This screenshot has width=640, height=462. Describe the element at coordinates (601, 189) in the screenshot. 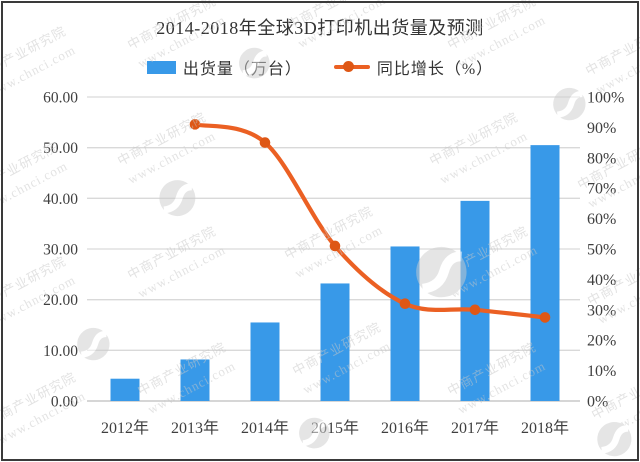

I see `right-axis-tick-label: 70%` at that location.